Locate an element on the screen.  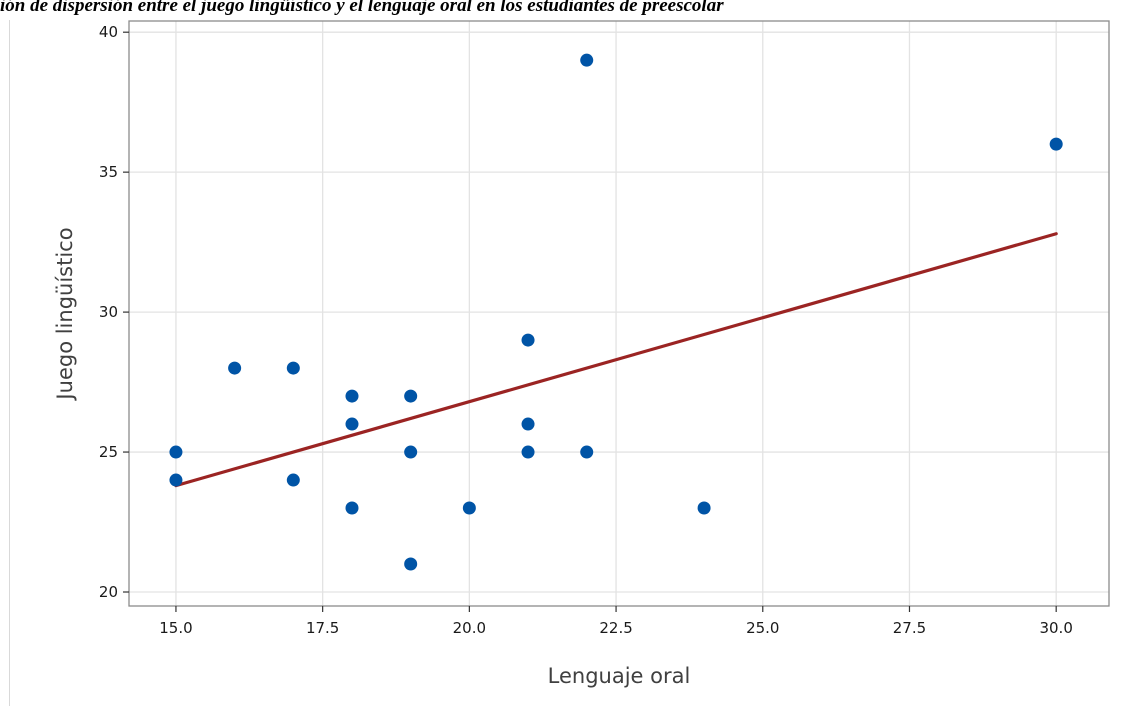
y-tick-label: 20 is located at coordinates (108, 592).